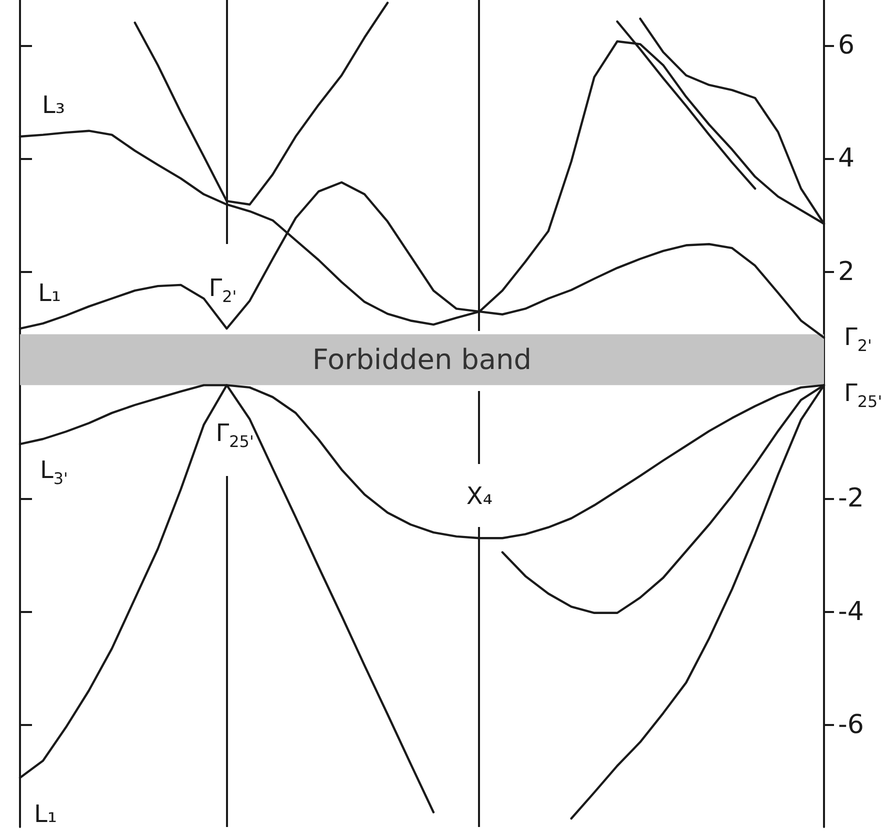 Image resolution: width=882 pixels, height=835 pixels. I want to click on y-tick-label: -6, so click(851, 725).